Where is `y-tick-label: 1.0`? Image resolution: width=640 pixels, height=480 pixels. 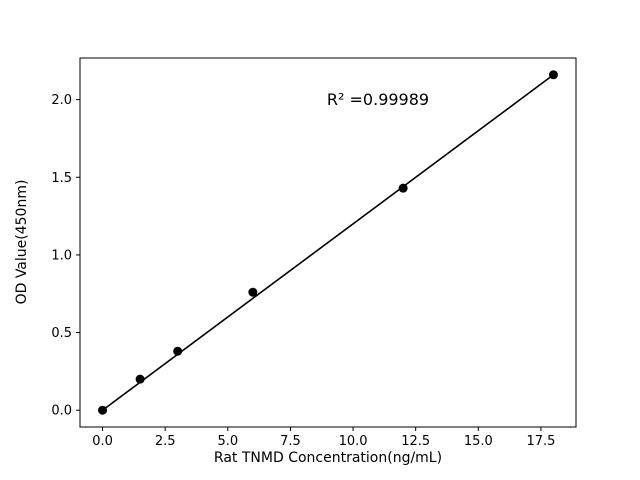 y-tick-label: 1.0 is located at coordinates (61, 255).